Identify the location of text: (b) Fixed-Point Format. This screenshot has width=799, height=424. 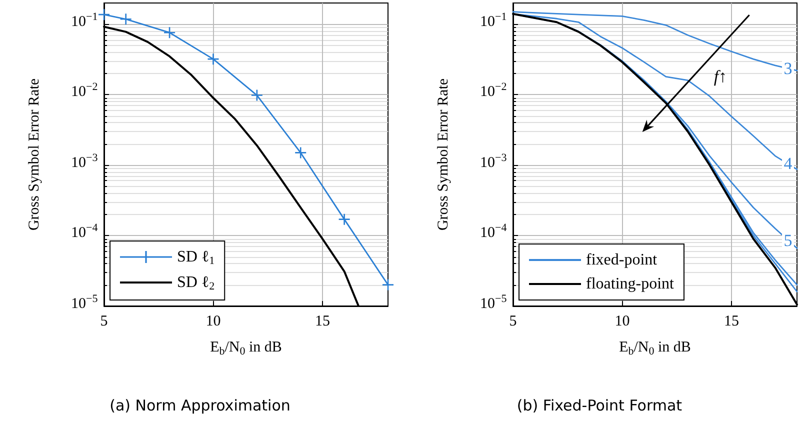
(599, 405).